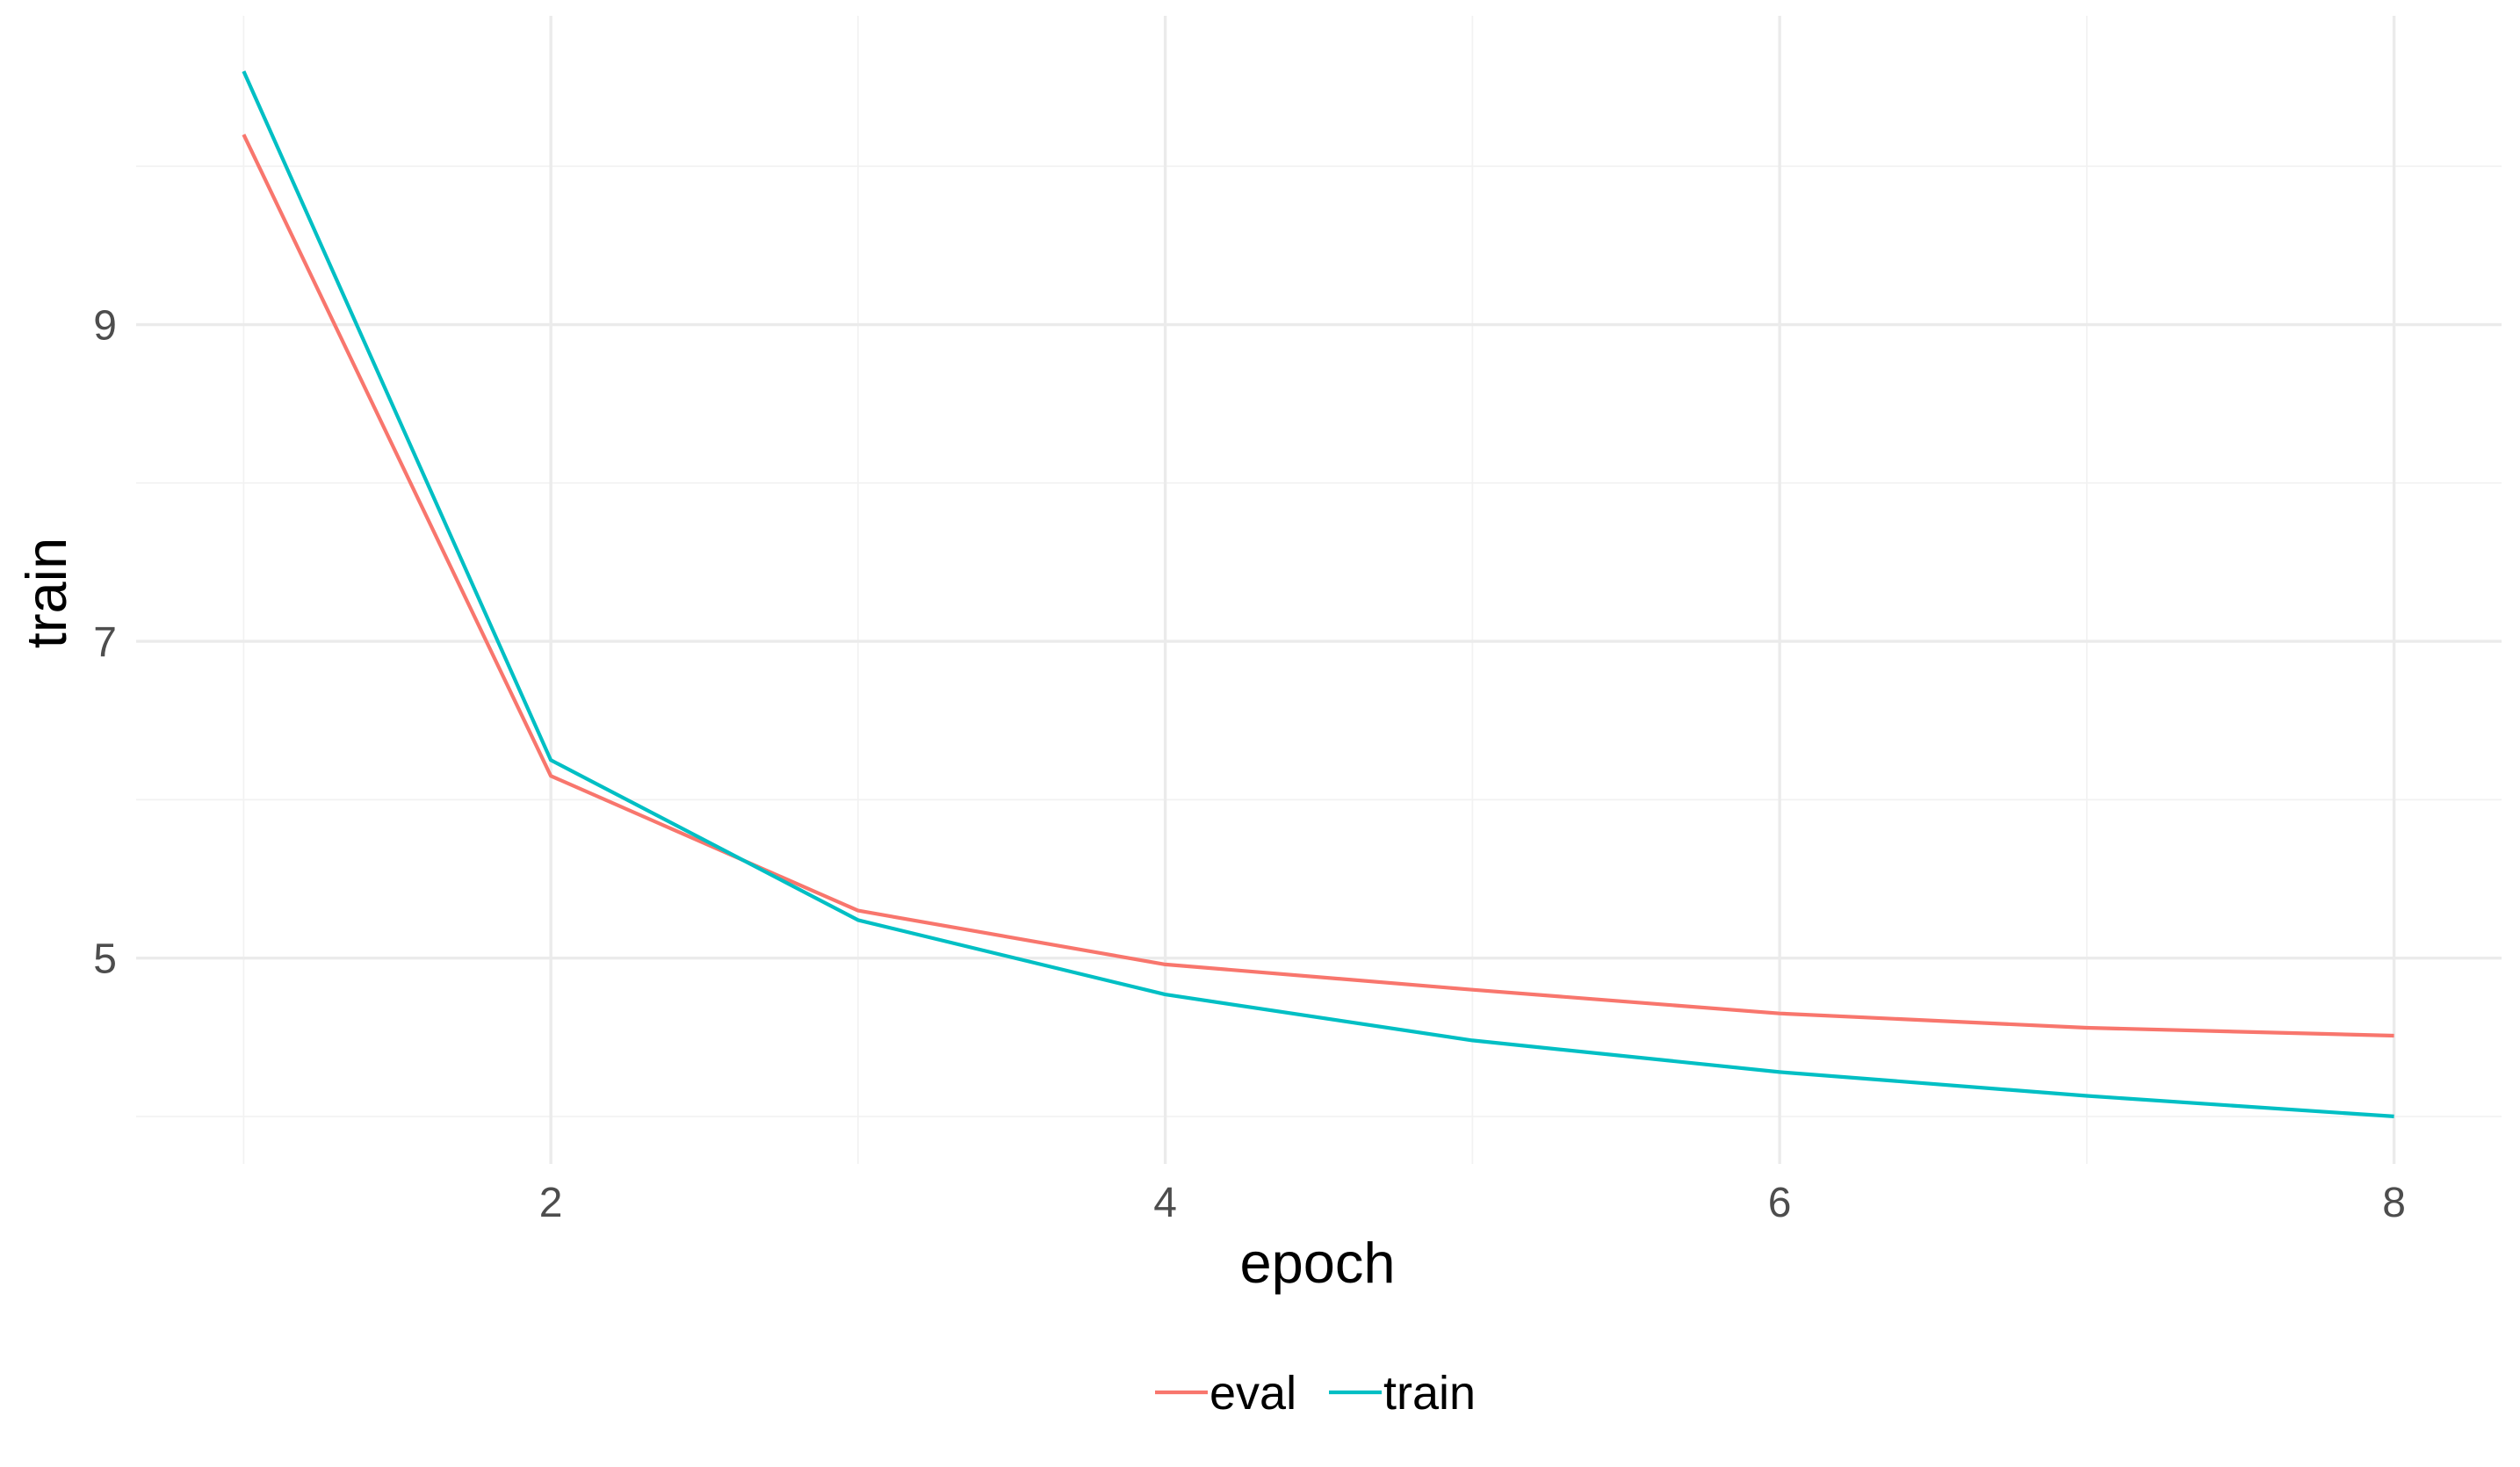 This screenshot has height=1467, width=2520. What do you see at coordinates (1315, 1393) in the screenshot?
I see `legend: eval train` at bounding box center [1315, 1393].